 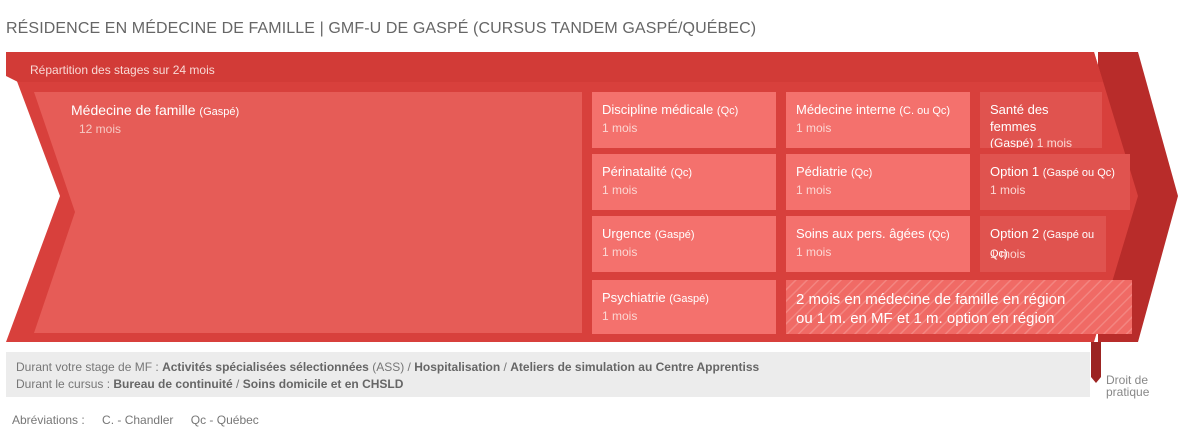 What do you see at coordinates (554, 67) in the screenshot?
I see `arrow-header-band` at bounding box center [554, 67].